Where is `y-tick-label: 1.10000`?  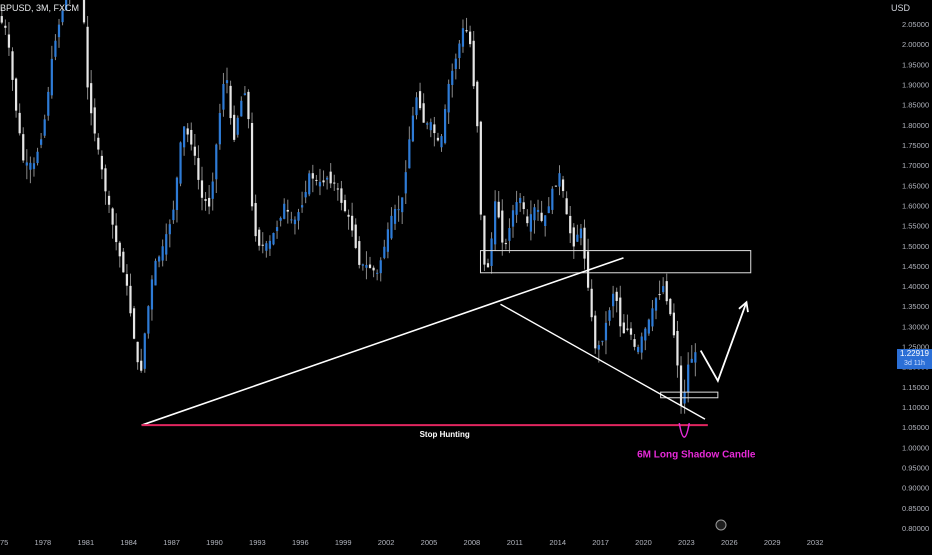
y-tick-label: 1.10000 is located at coordinates (915, 407).